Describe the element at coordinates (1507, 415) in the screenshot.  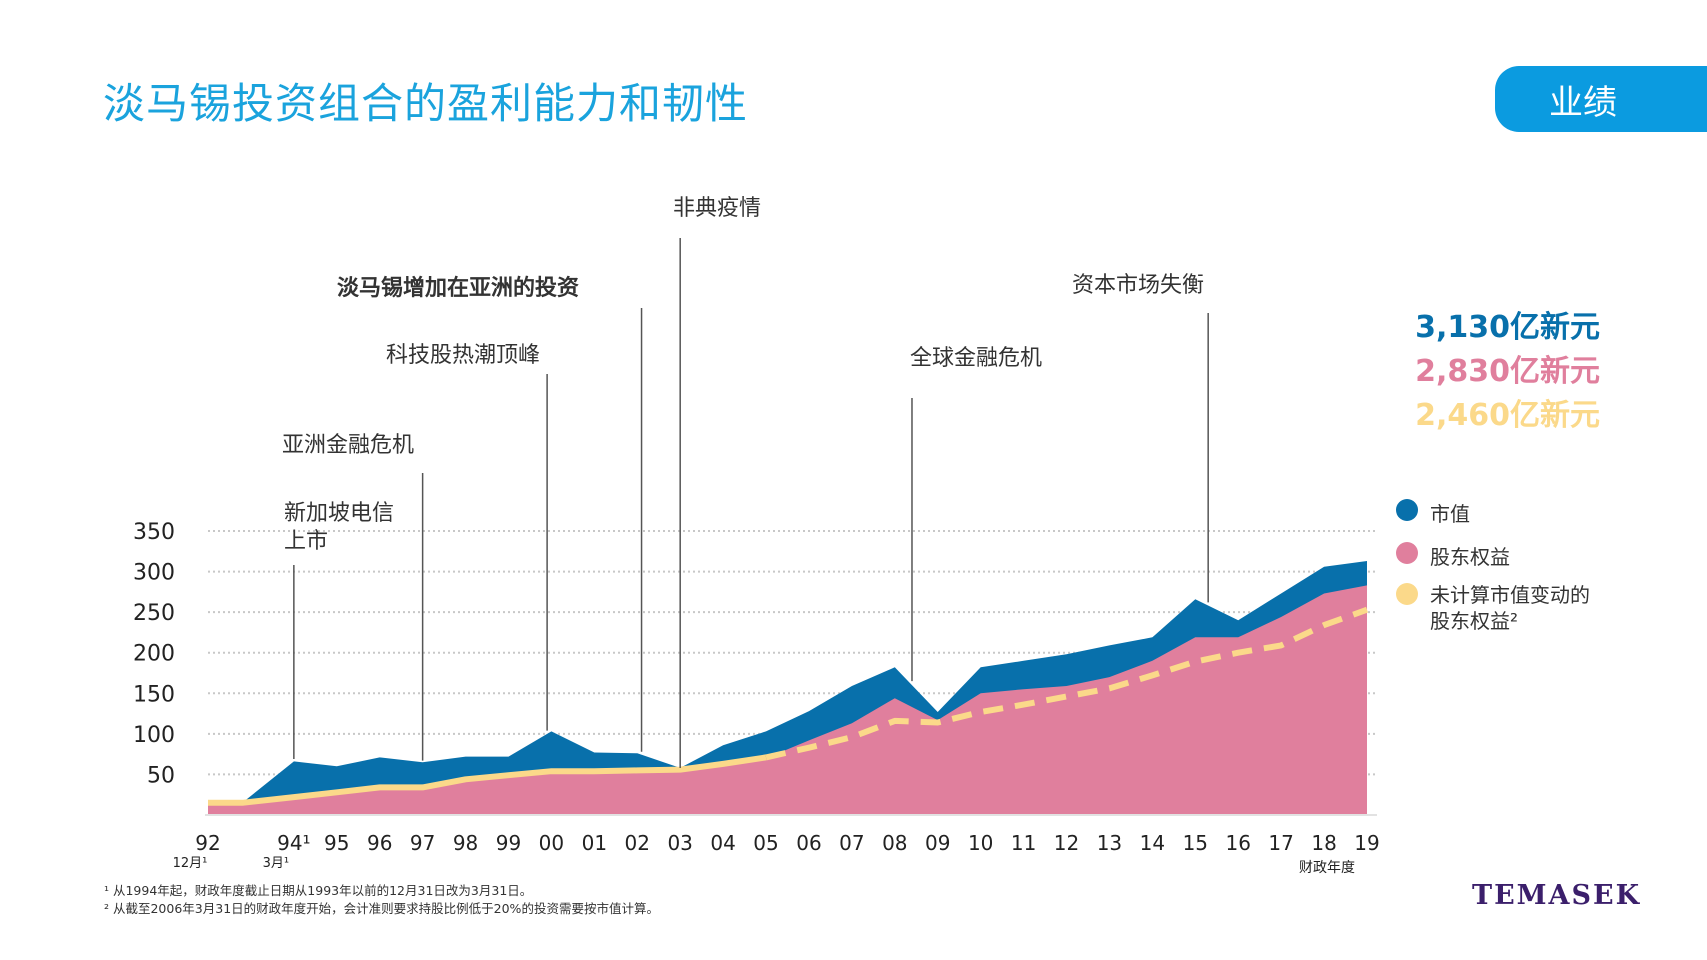
I see `equity-excl-mv-total: 2,460亿新元` at that location.